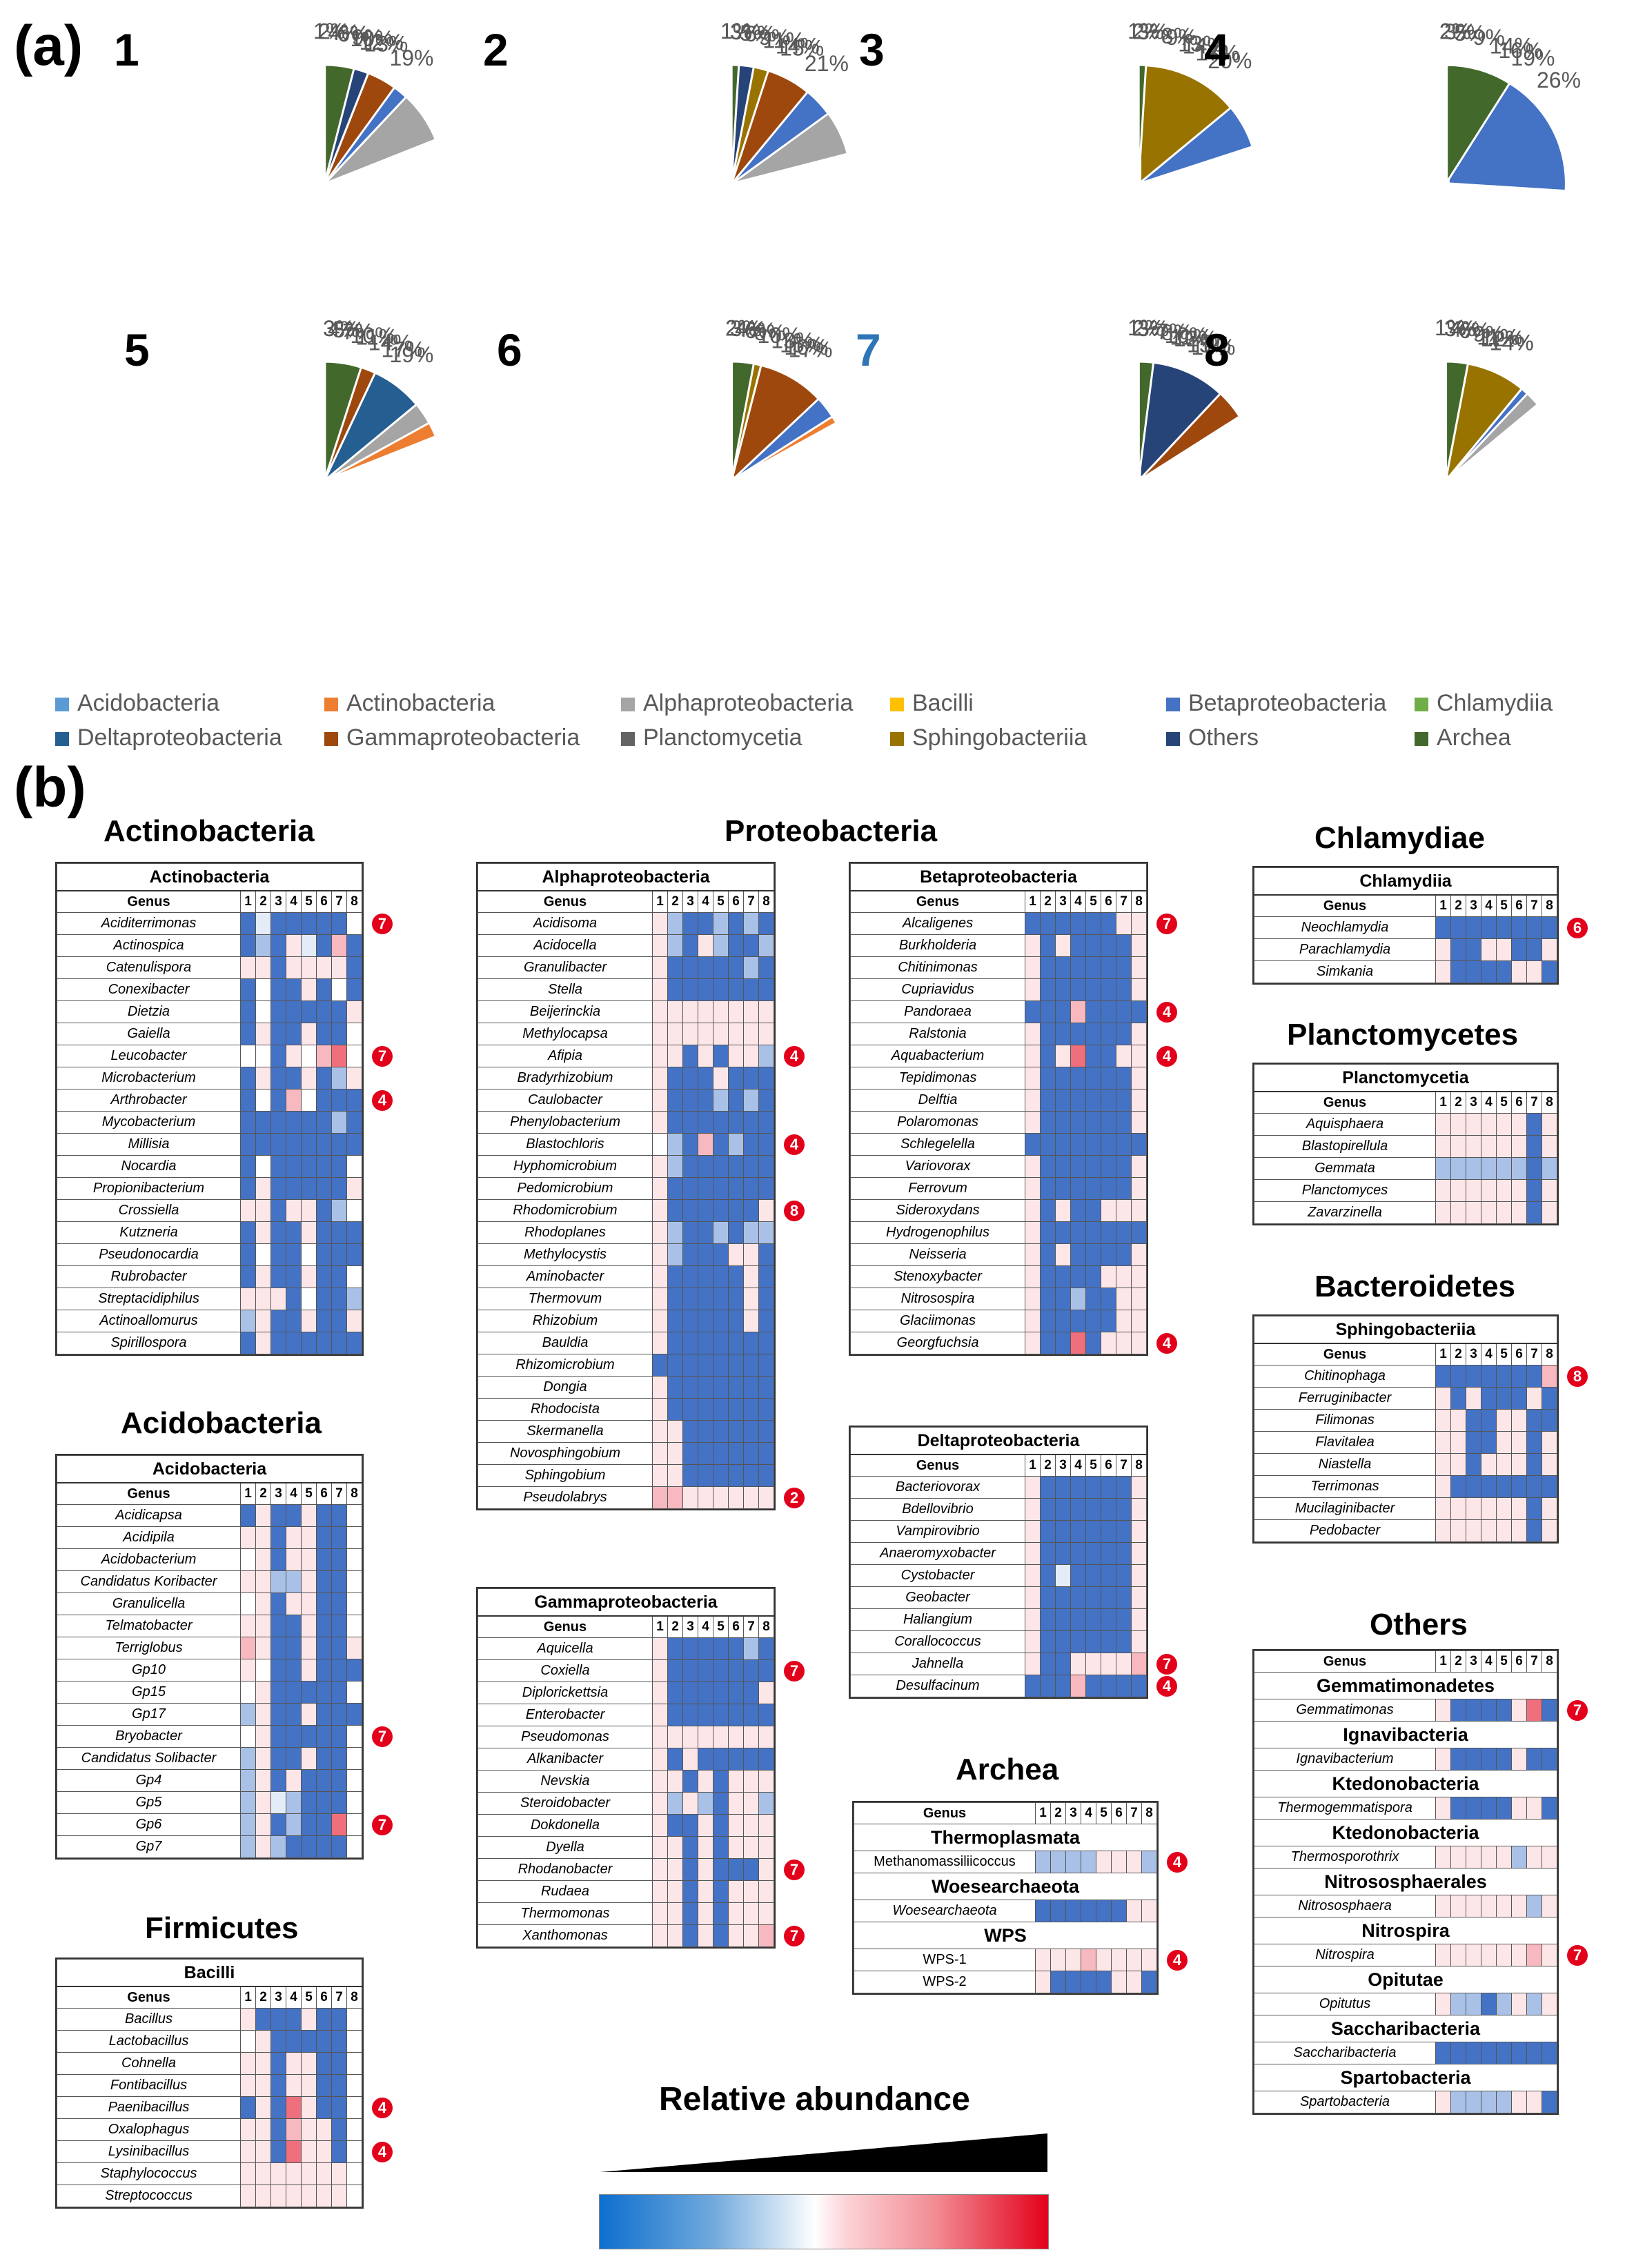 The width and height of the screenshot is (1625, 2268). I want to click on pie-4-label-deltaproteobacteria: 5%, so click(1470, 33).